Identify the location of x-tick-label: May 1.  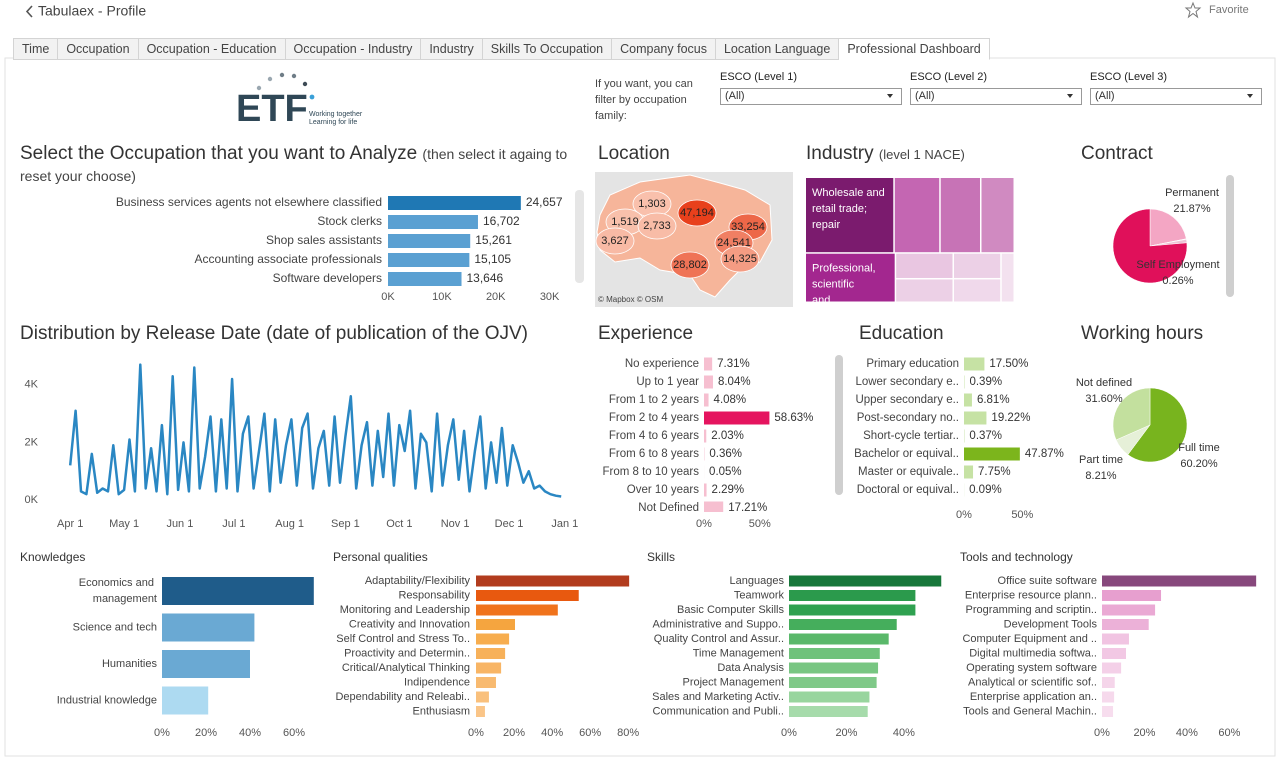
(124, 524).